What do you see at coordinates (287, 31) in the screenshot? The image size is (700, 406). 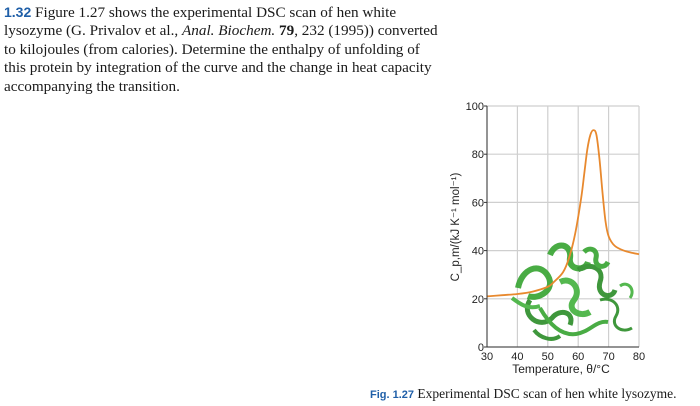 I see `journal-volume: 79` at bounding box center [287, 31].